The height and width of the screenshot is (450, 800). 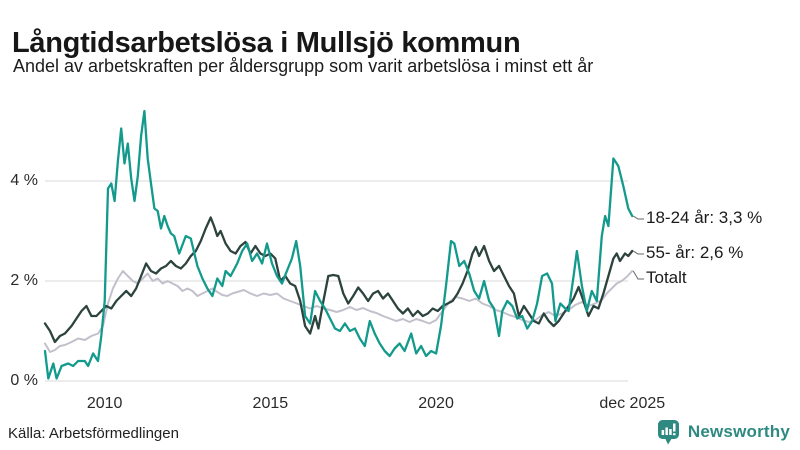 What do you see at coordinates (270, 403) in the screenshot?
I see `x-axis-tick-2015: 2015` at bounding box center [270, 403].